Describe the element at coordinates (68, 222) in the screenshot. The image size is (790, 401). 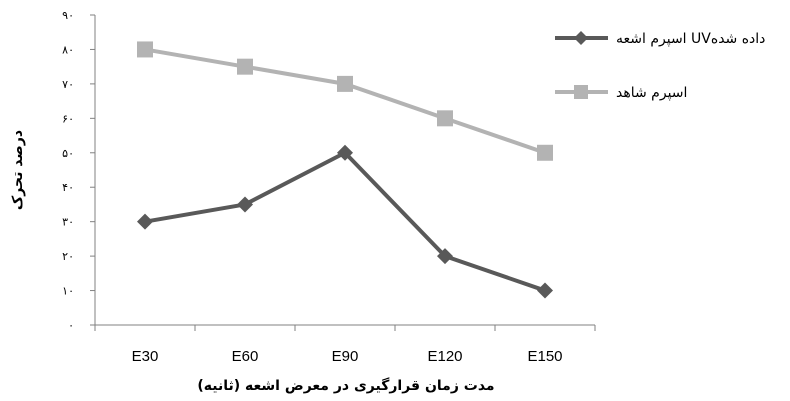
I see `y-tick-label: ۳۰` at that location.